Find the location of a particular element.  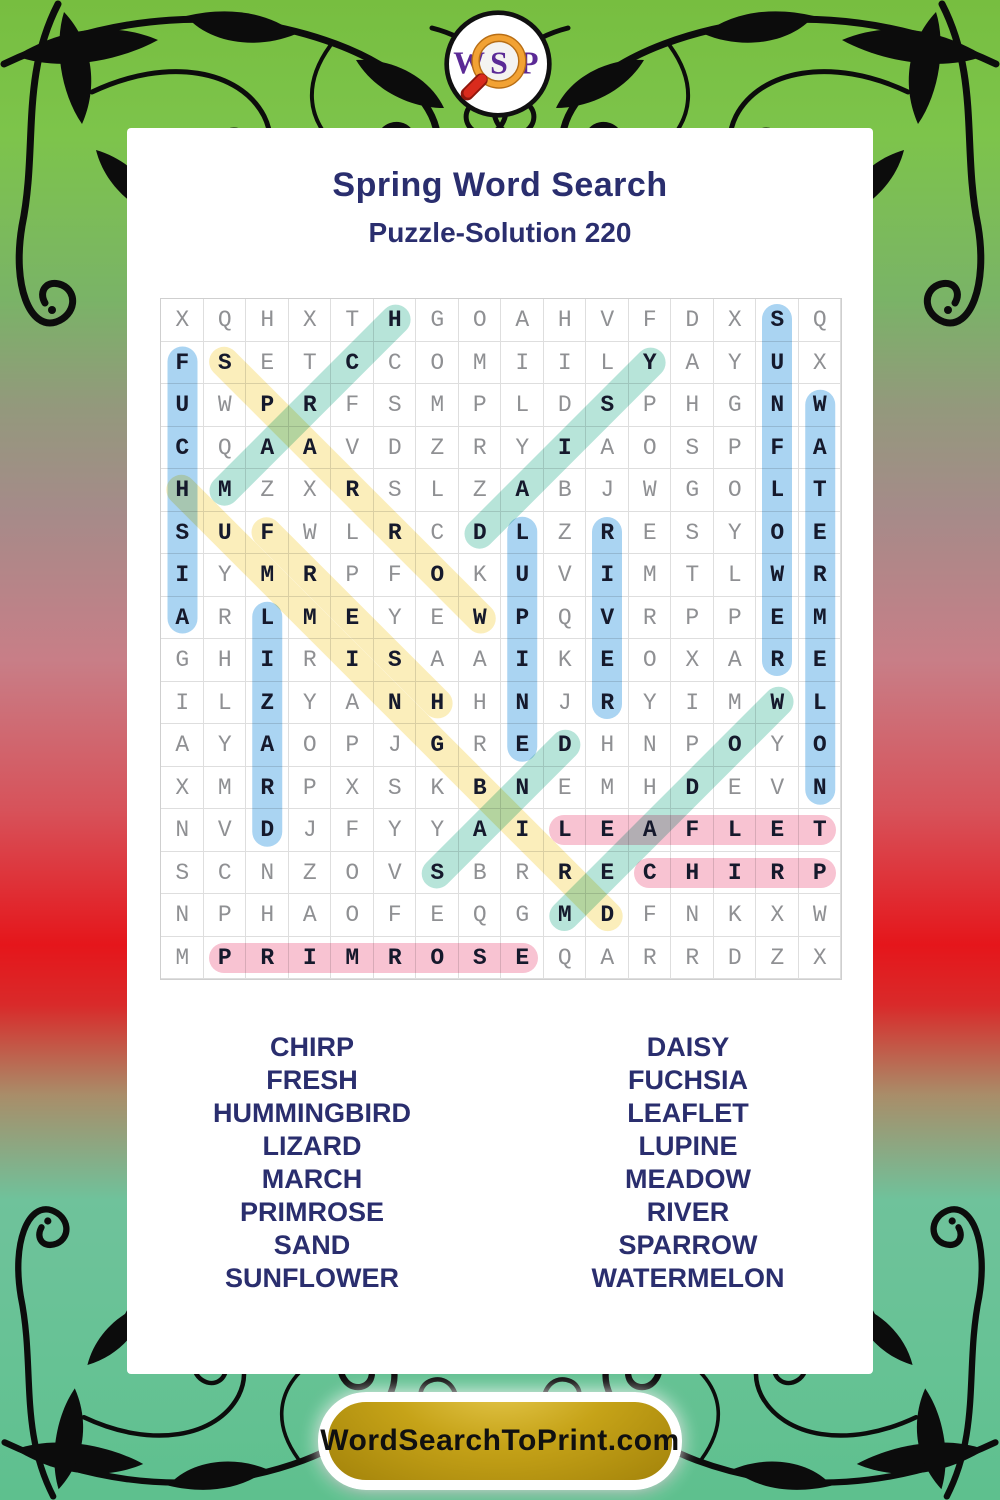

magnifier-handle-icon is located at coordinates (475, 86).